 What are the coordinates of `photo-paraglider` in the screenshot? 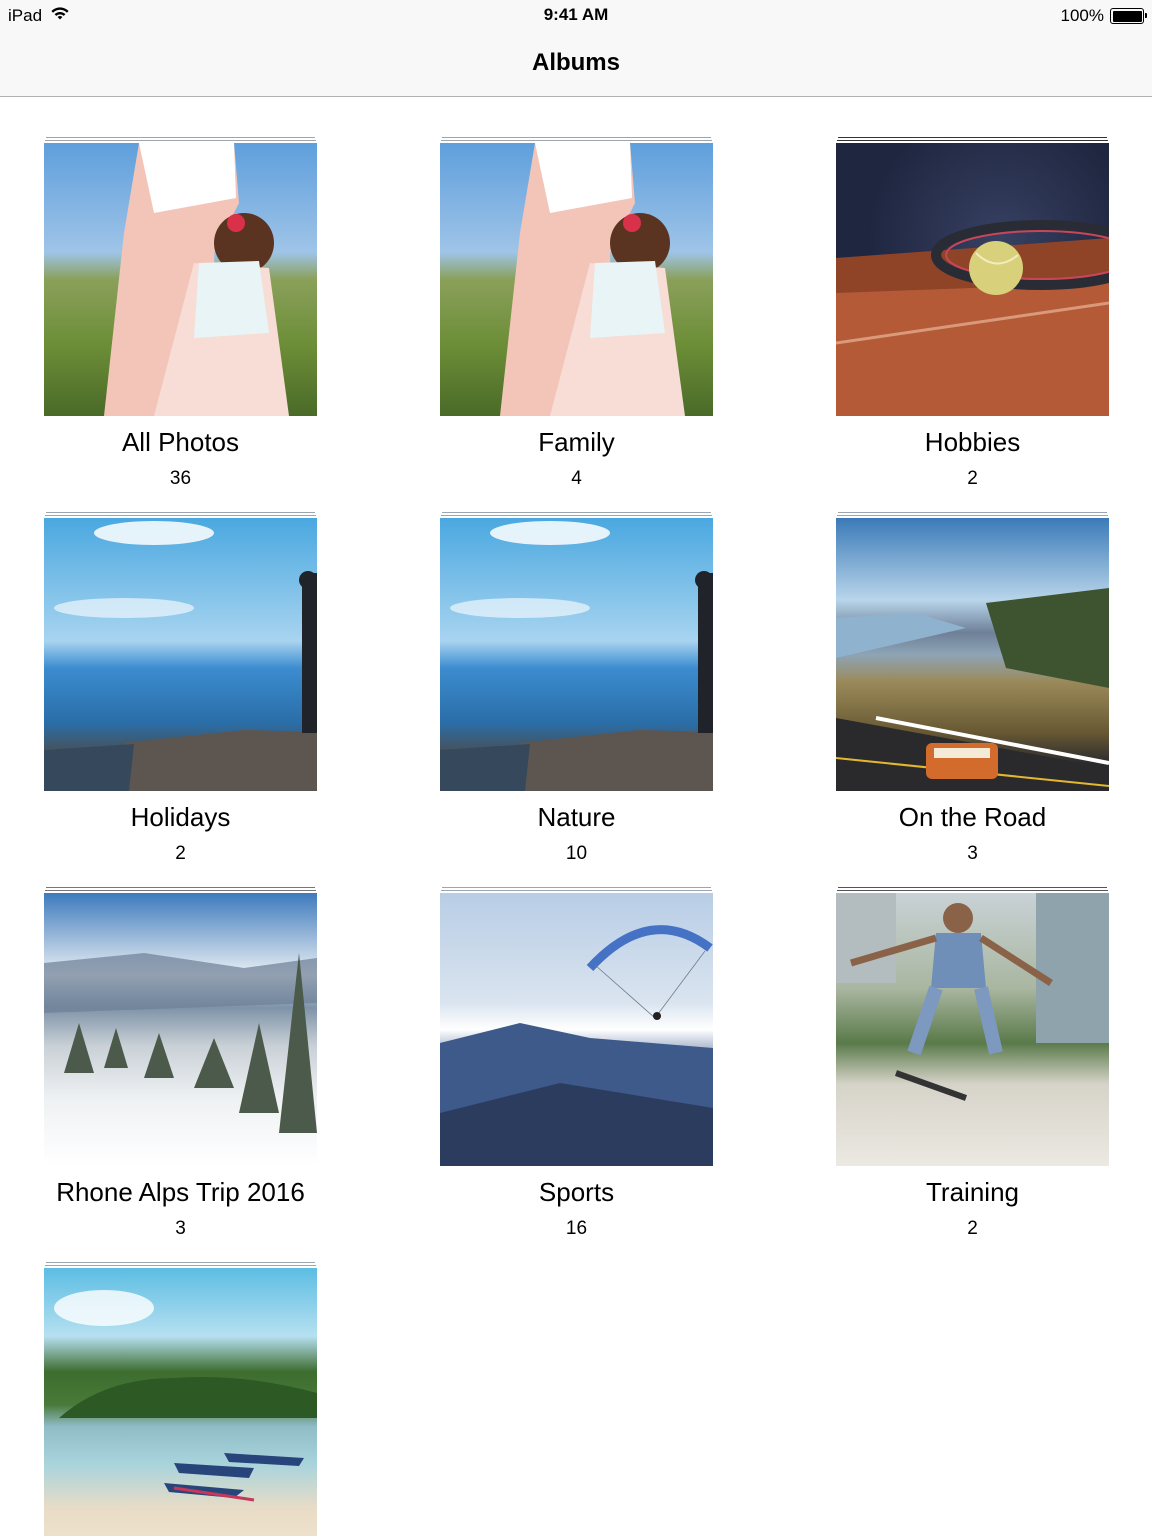 It's located at (576, 1029).